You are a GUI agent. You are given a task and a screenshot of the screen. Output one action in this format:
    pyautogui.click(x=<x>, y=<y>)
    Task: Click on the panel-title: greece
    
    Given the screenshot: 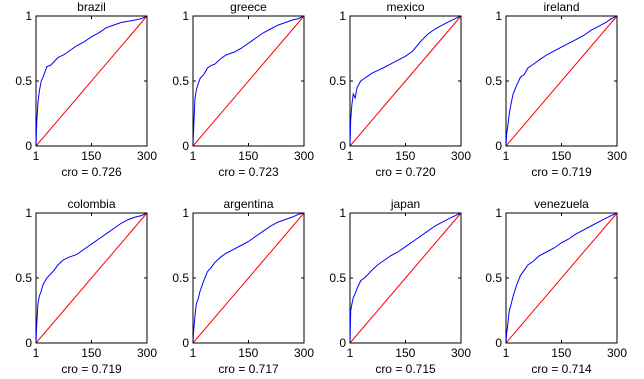 What is the action you would take?
    pyautogui.click(x=248, y=7)
    